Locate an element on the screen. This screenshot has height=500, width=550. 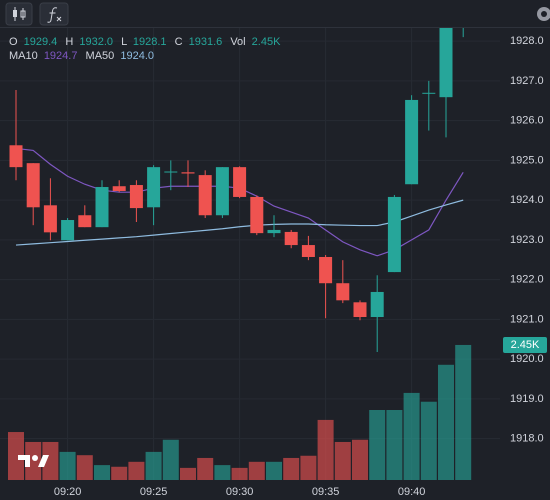
y-tick-label: 1926.0 is located at coordinates (527, 121).